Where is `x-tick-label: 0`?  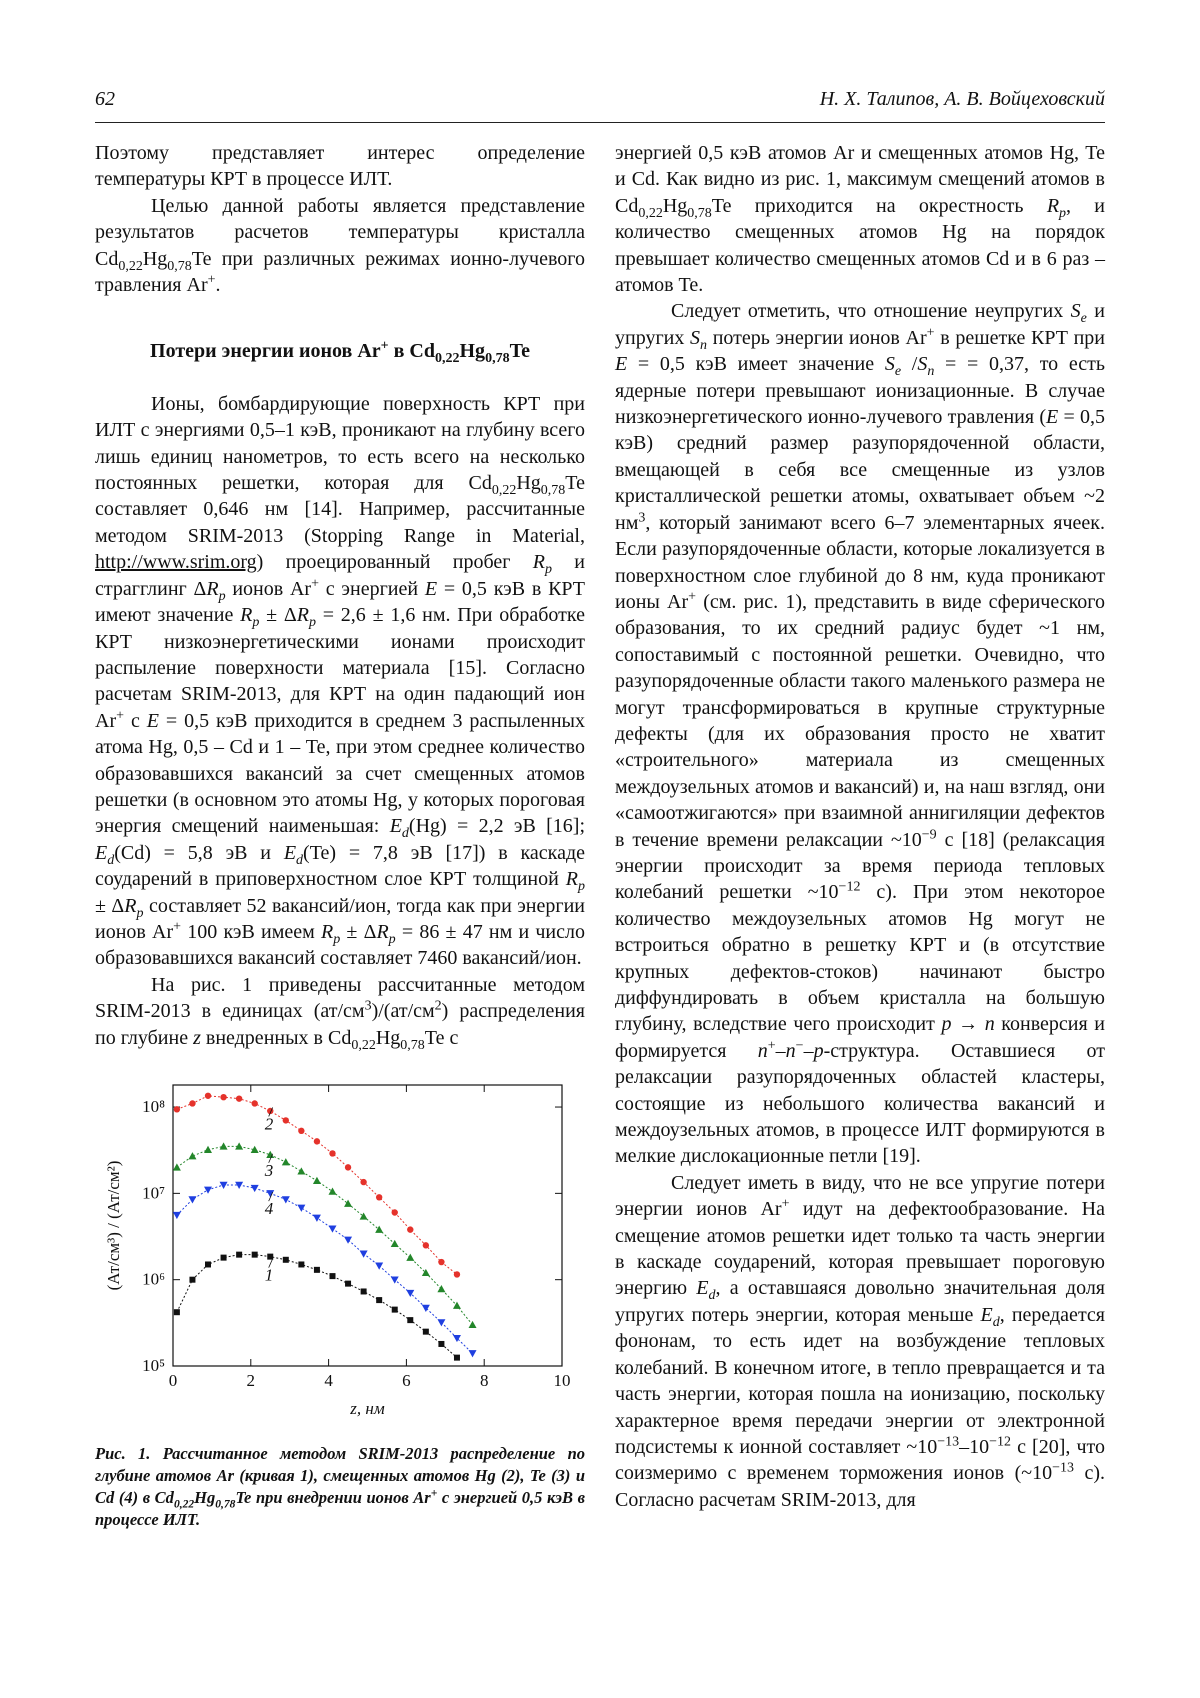
x-tick-label: 0 is located at coordinates (173, 1380).